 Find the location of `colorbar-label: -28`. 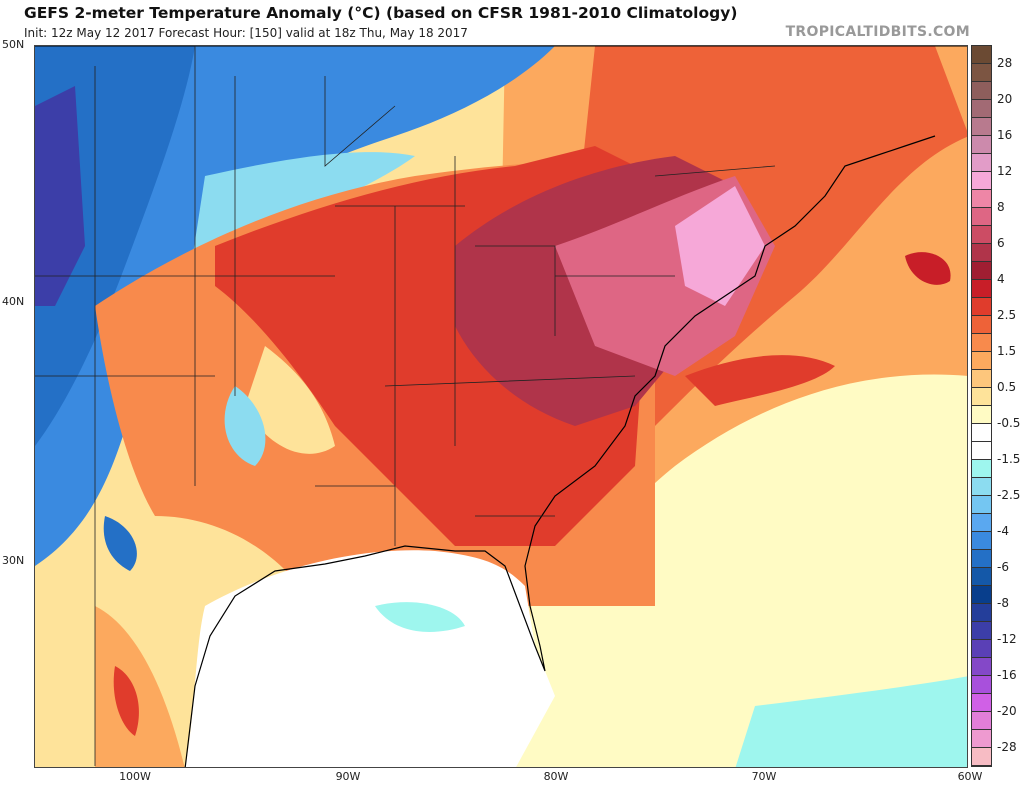

colorbar-label: -28 is located at coordinates (1007, 747).